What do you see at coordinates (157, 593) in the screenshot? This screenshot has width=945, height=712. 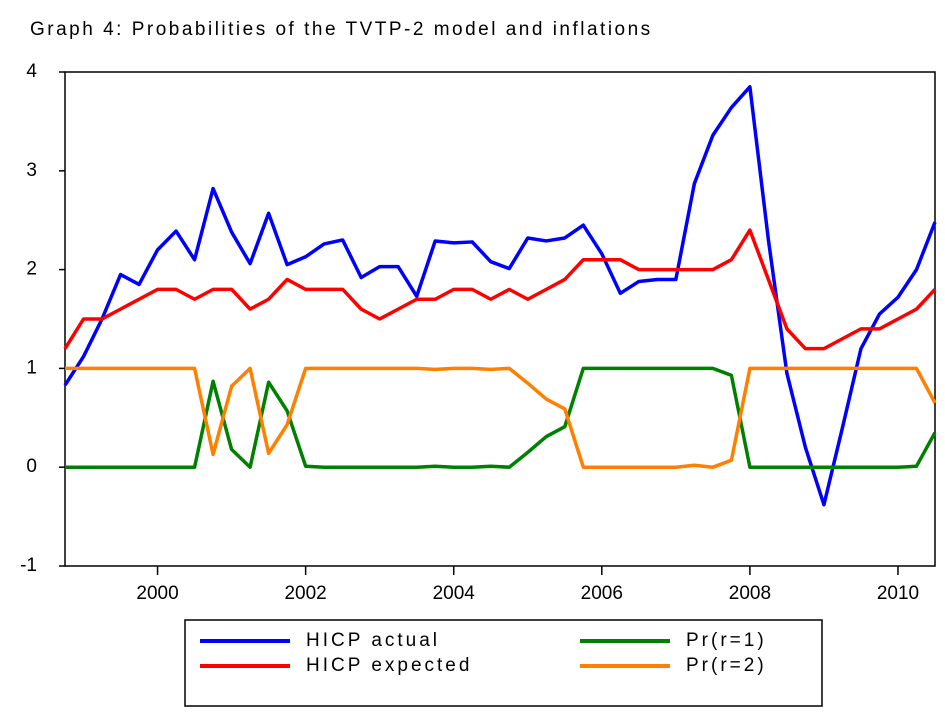 I see `x-tick-label: 2000` at bounding box center [157, 593].